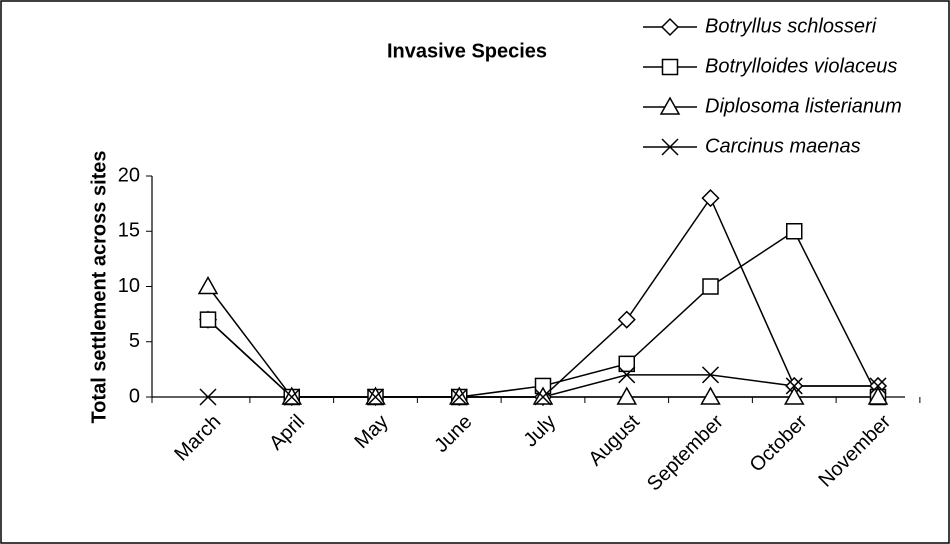 The image size is (950, 544). I want to click on y-tick-label: 10, so click(129, 286).